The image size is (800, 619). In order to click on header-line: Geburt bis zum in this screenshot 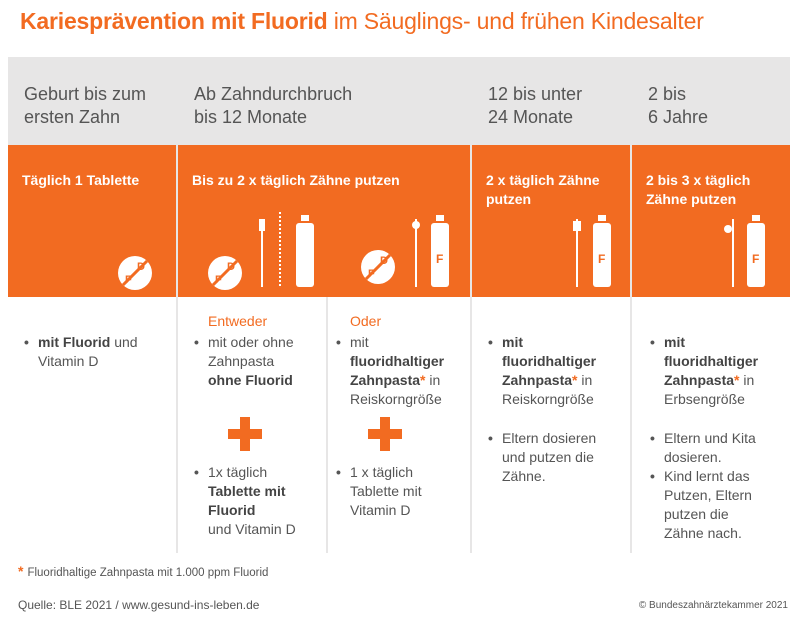, I will do `click(85, 94)`.